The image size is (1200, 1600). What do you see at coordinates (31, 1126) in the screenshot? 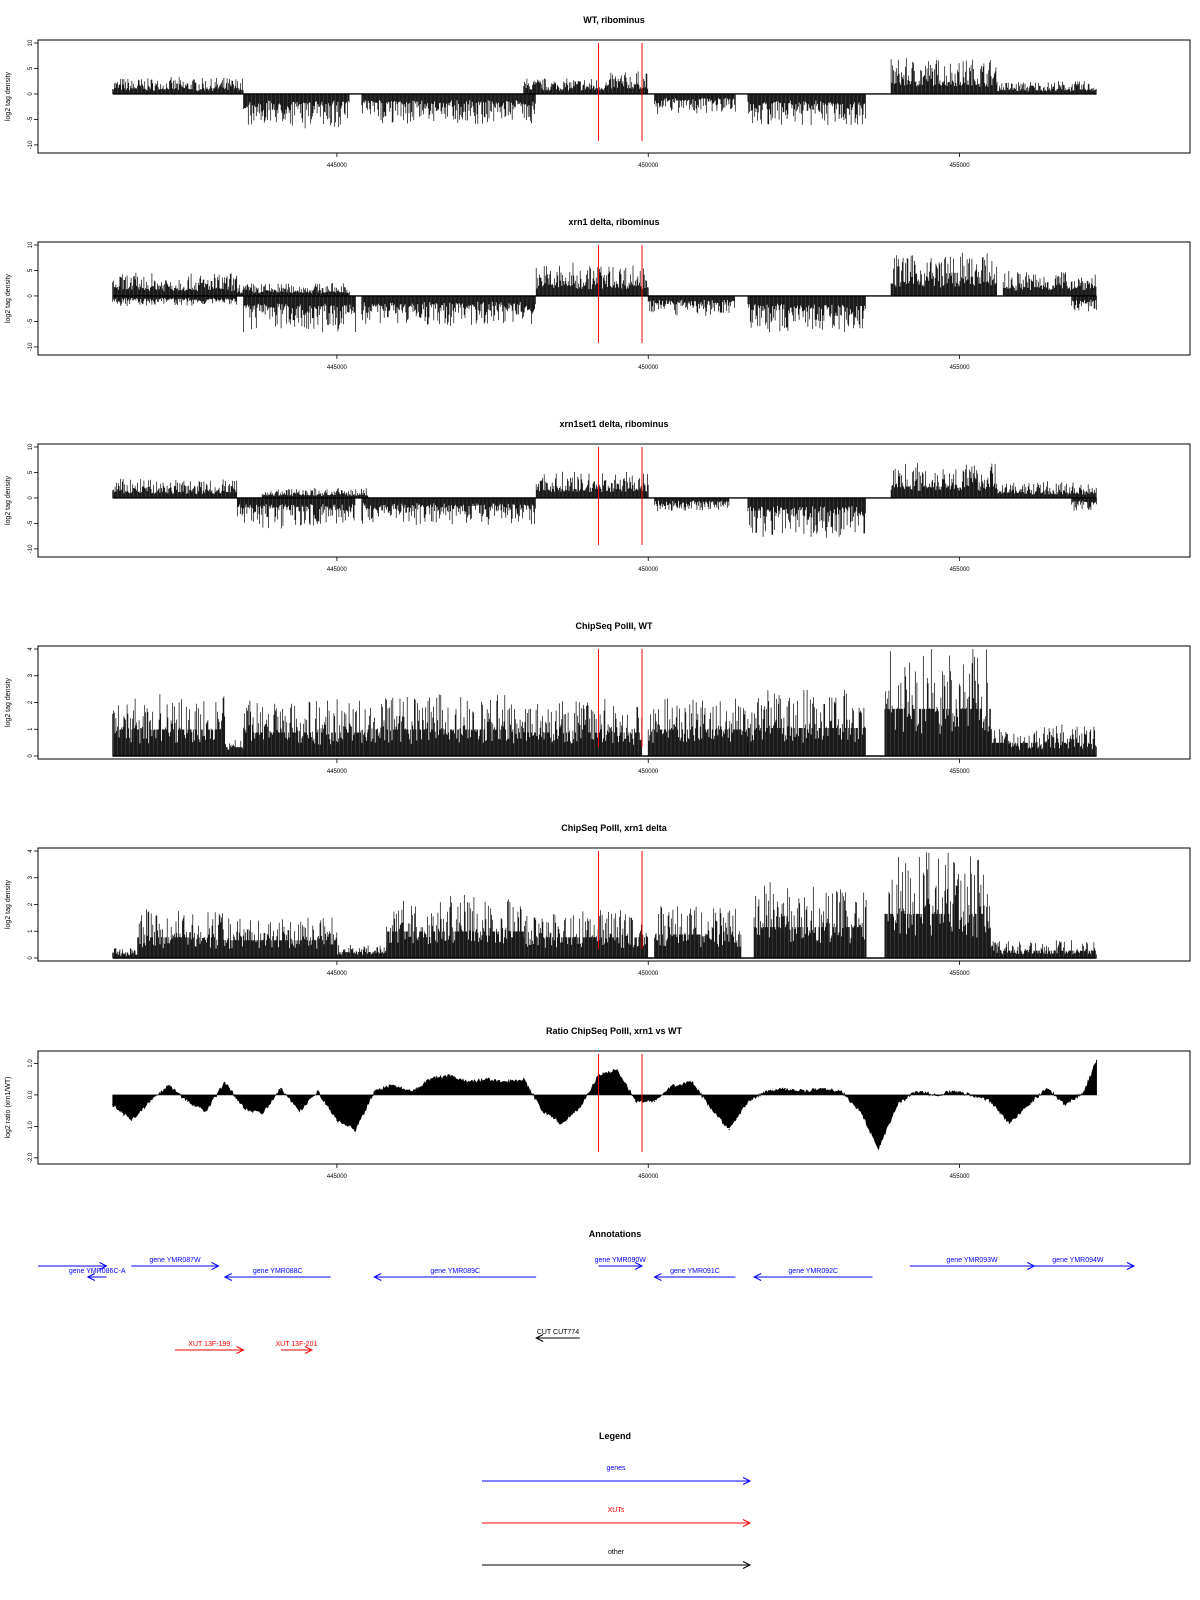
I see `y-tick-label: -1.0` at bounding box center [31, 1126].